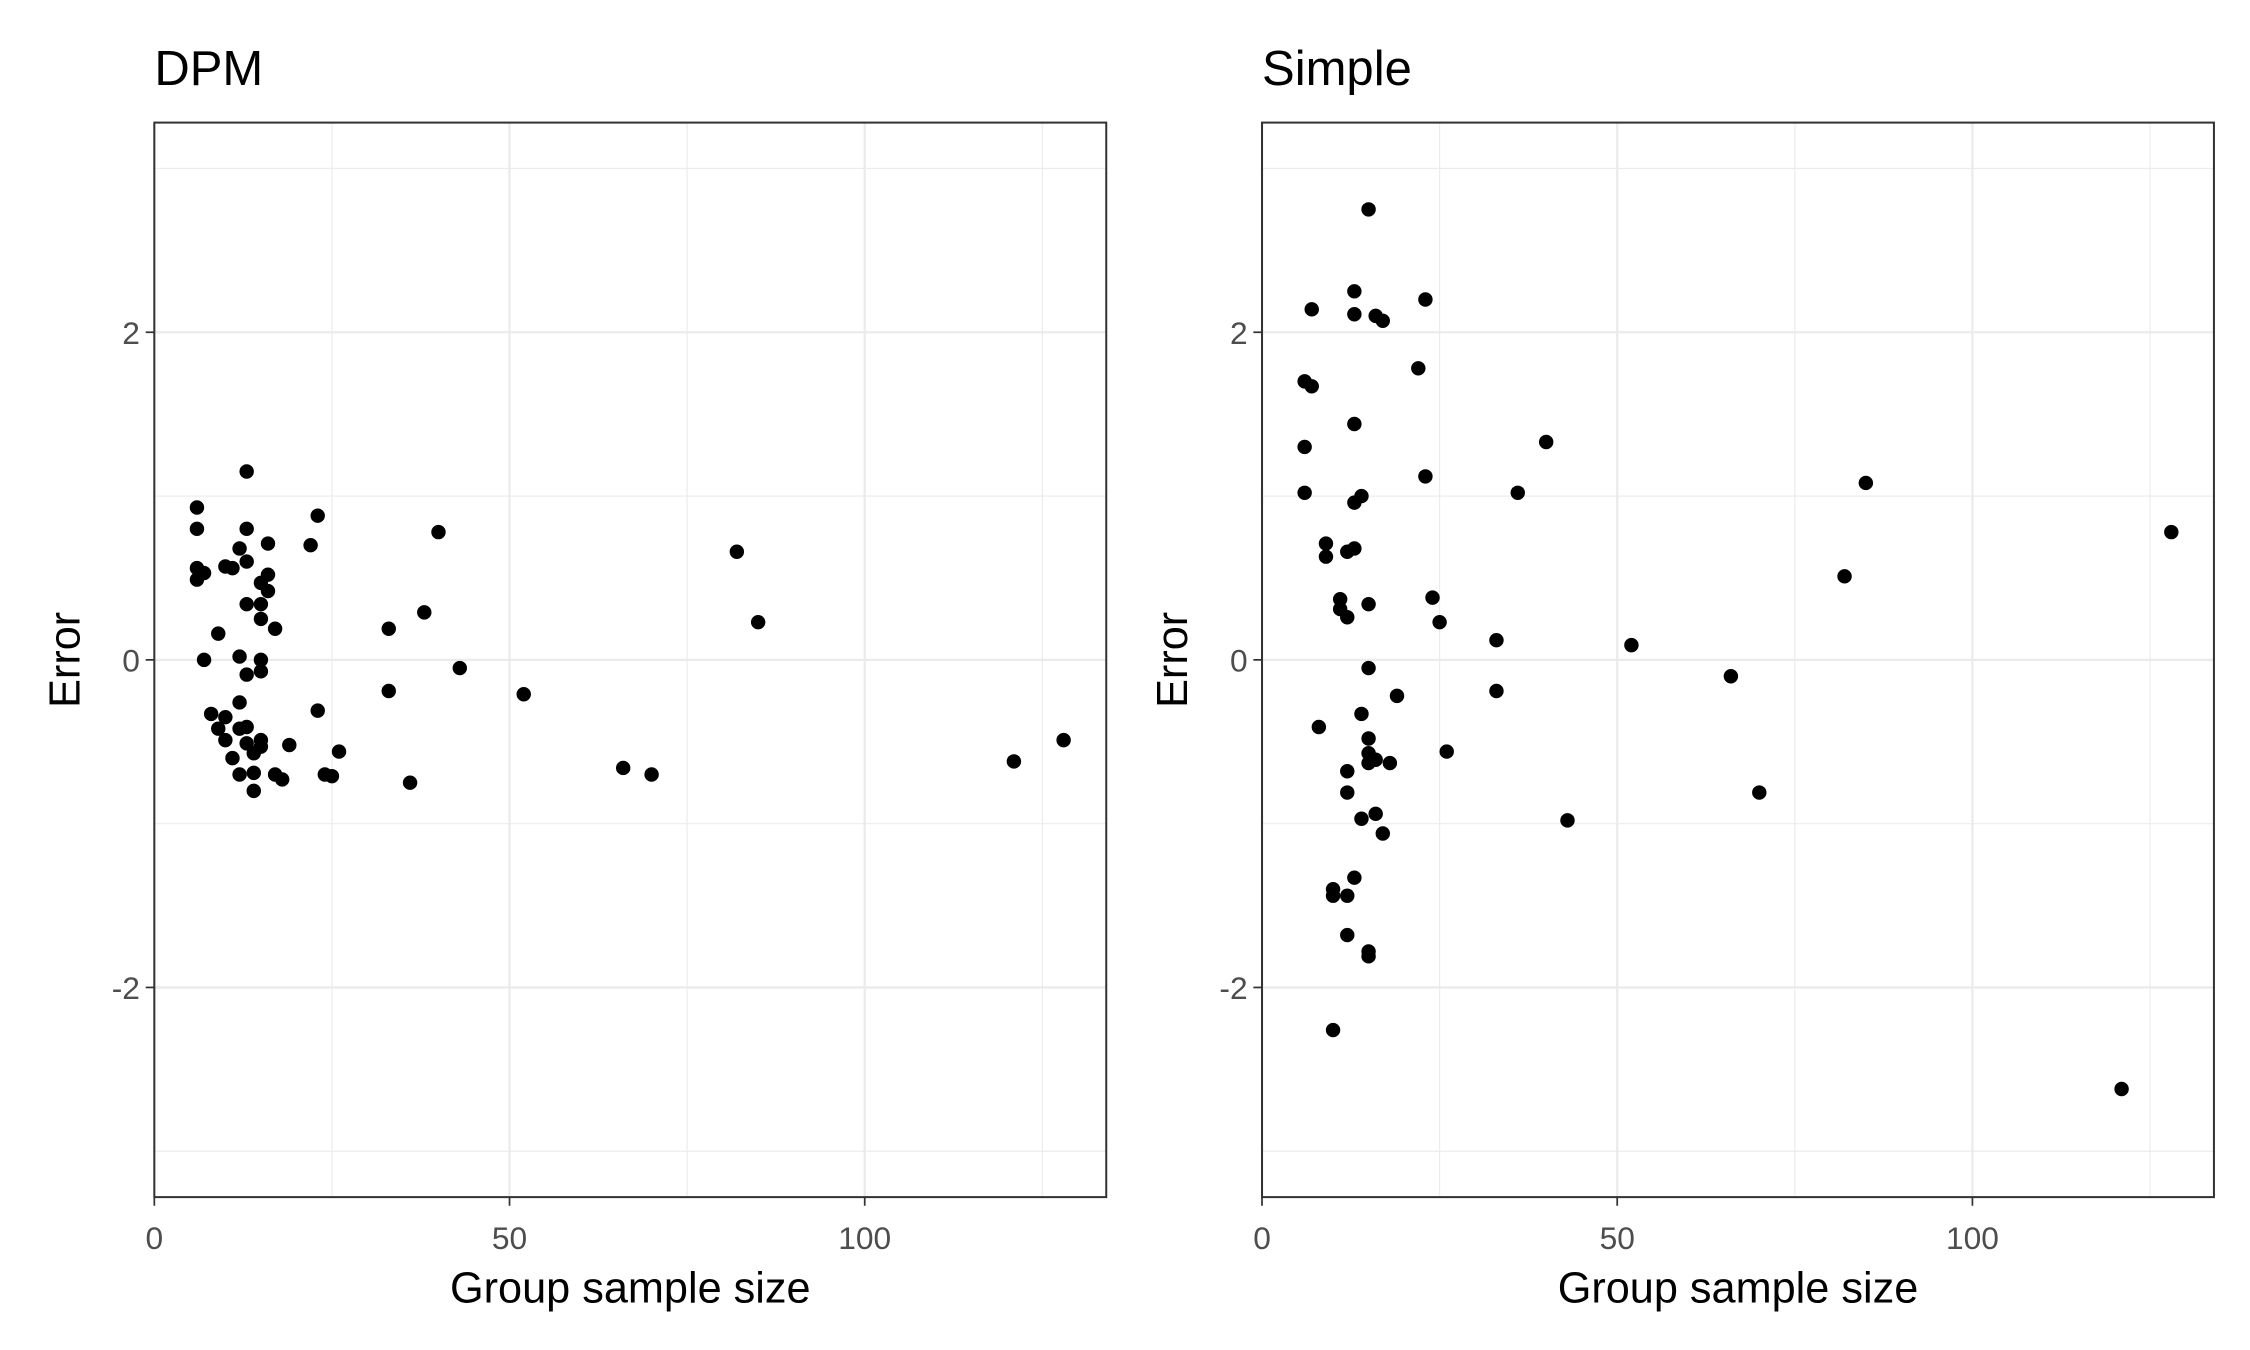  I want to click on x-axis-title: Group sample size, so click(630, 1288).